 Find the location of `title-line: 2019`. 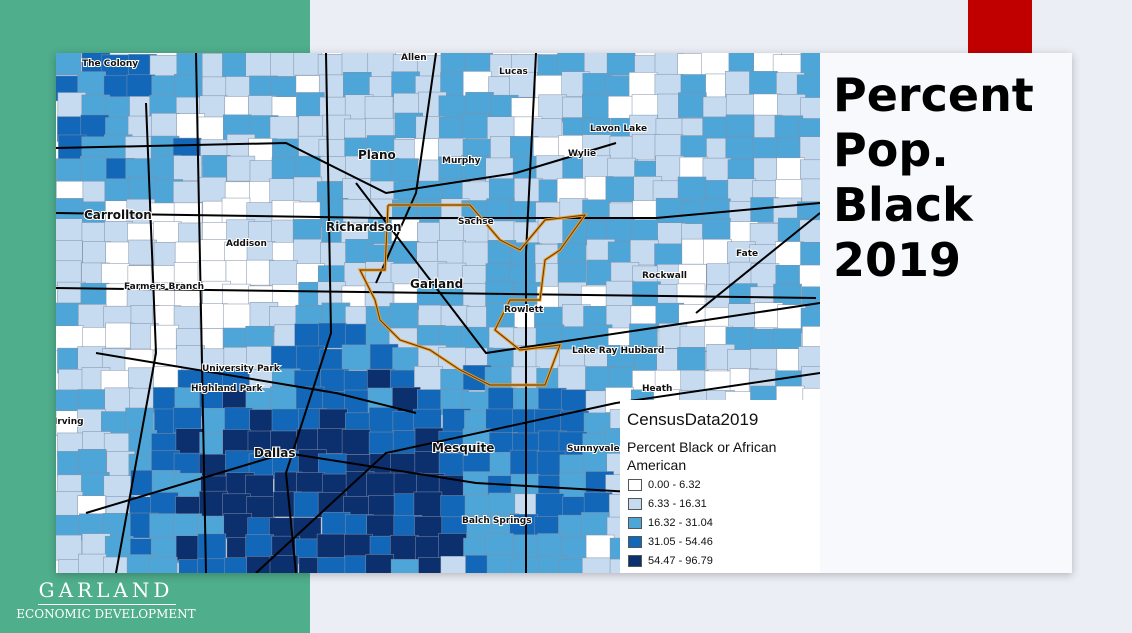

title-line: 2019 is located at coordinates (897, 260).